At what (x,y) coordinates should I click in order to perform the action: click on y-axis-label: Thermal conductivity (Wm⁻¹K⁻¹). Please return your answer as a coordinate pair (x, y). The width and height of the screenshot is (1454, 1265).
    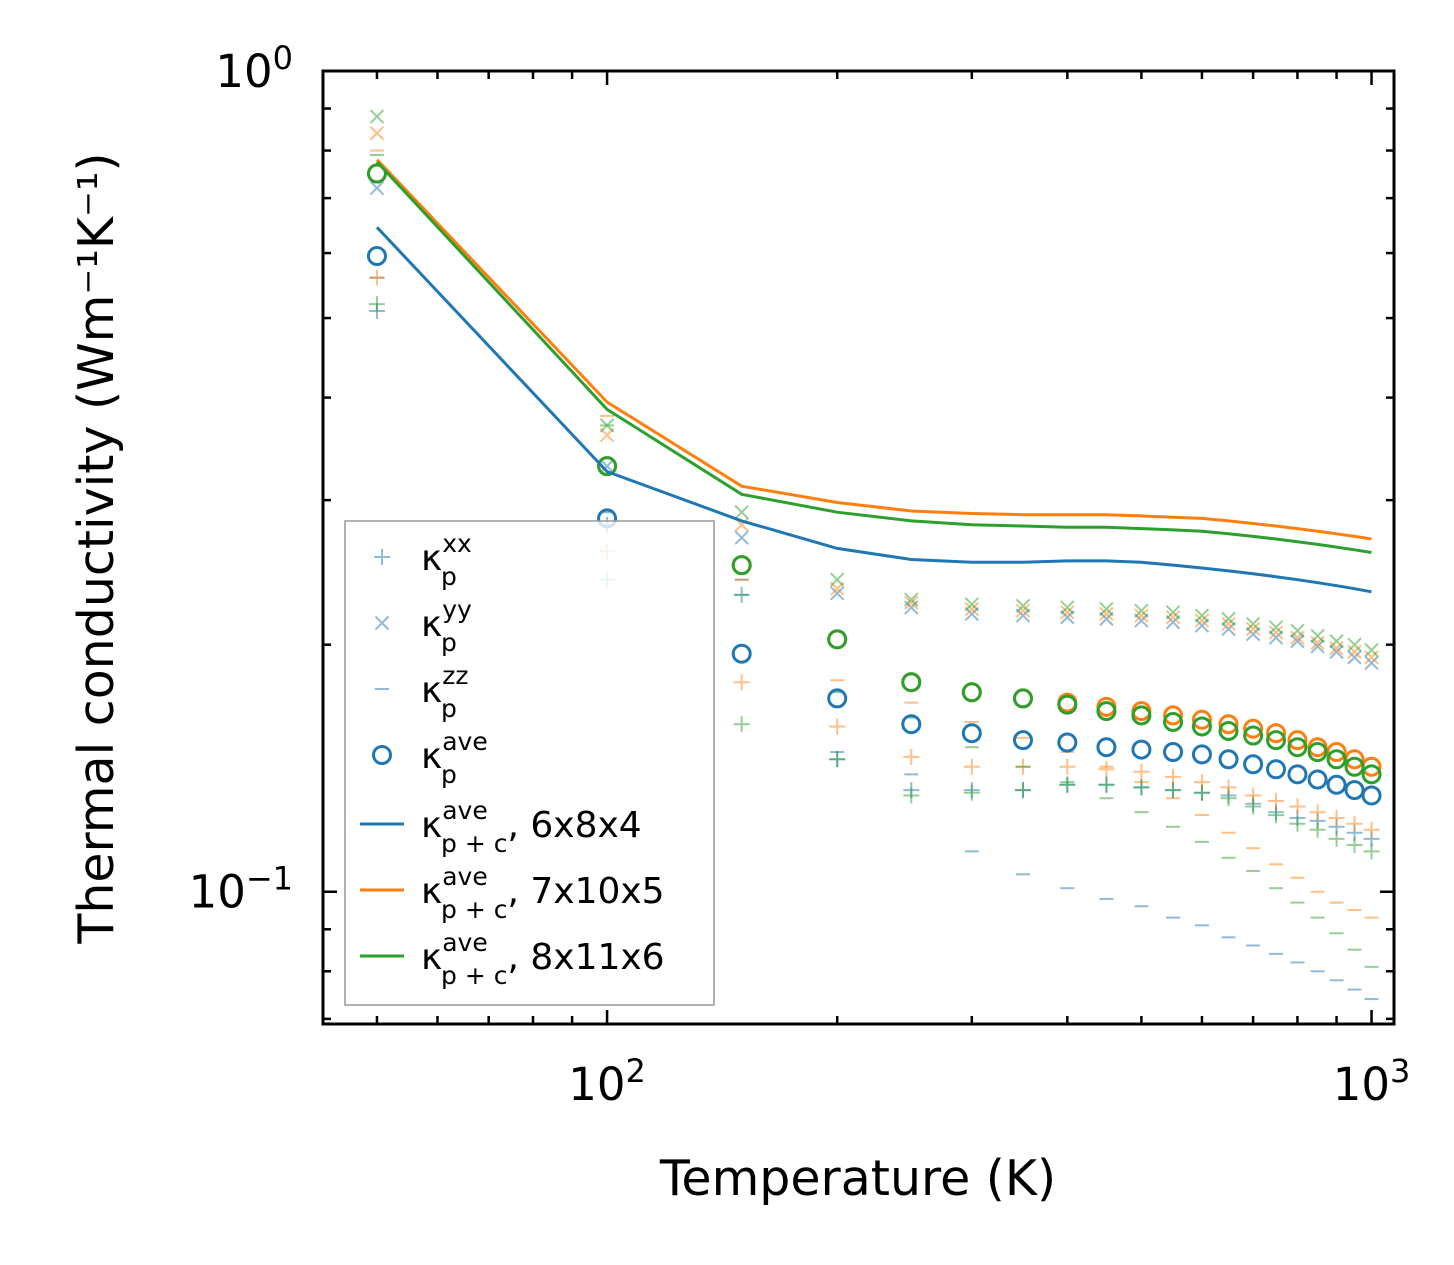
    Looking at the image, I should click on (96, 548).